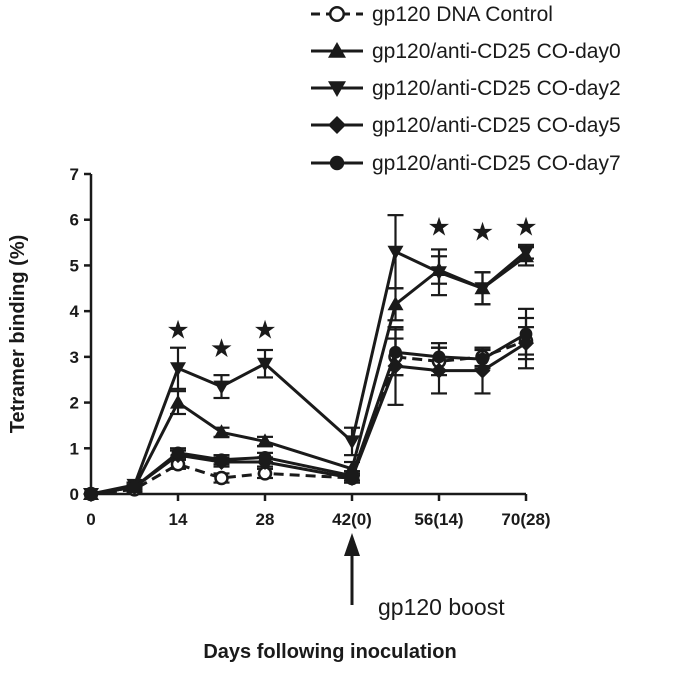 The height and width of the screenshot is (673, 686). What do you see at coordinates (74, 265) in the screenshot?
I see `y-tick-label: 5` at bounding box center [74, 265].